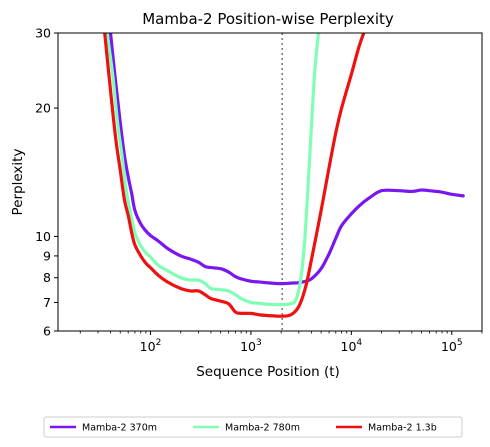 Image resolution: width=490 pixels, height=447 pixels. I want to click on y-tick-label: 8, so click(47, 277).